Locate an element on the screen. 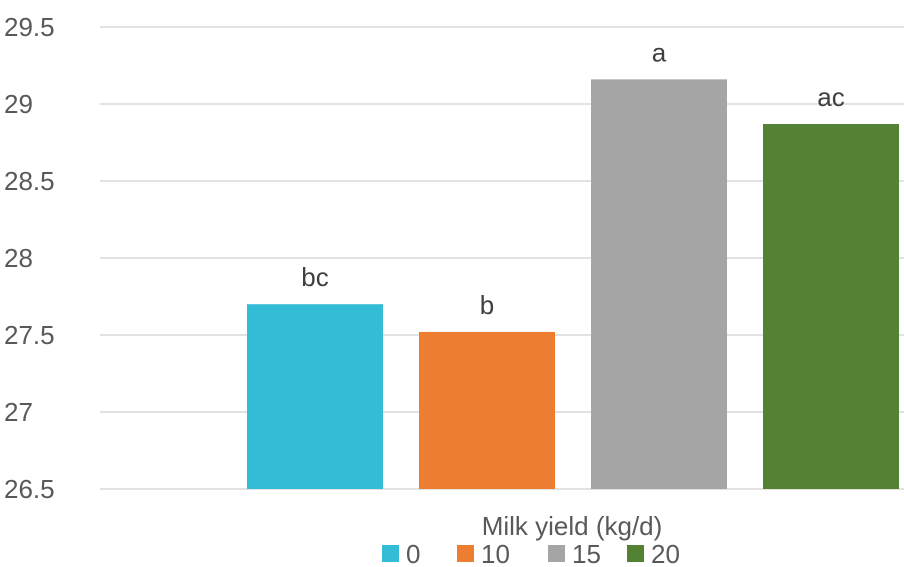  y-axis-tick-labels: 26.5 27 27.5 28 28.5 29 29.5 is located at coordinates (29, 258).